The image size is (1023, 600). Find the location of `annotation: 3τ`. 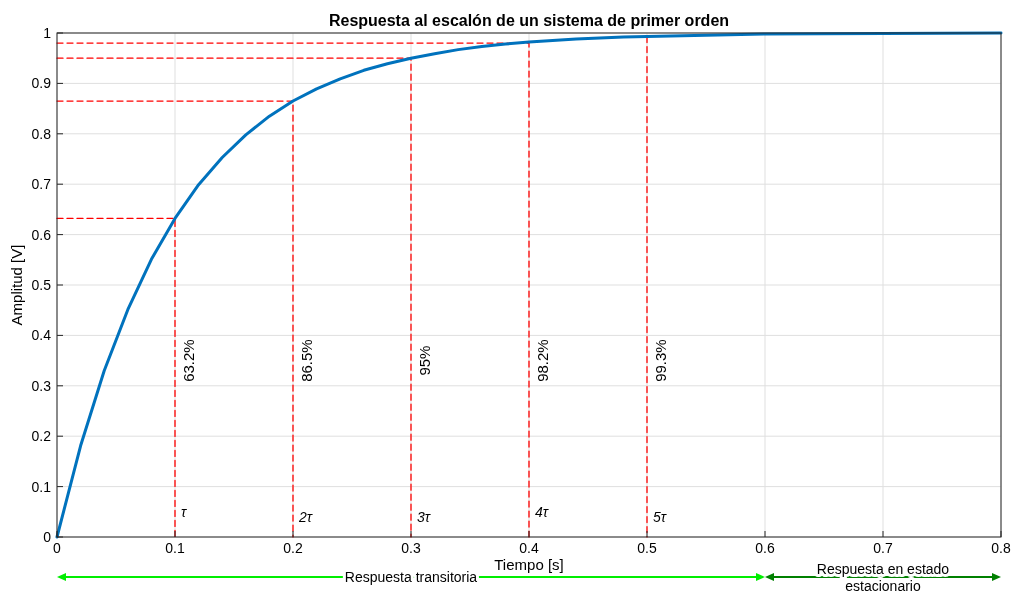

annotation: 3τ is located at coordinates (424, 516).